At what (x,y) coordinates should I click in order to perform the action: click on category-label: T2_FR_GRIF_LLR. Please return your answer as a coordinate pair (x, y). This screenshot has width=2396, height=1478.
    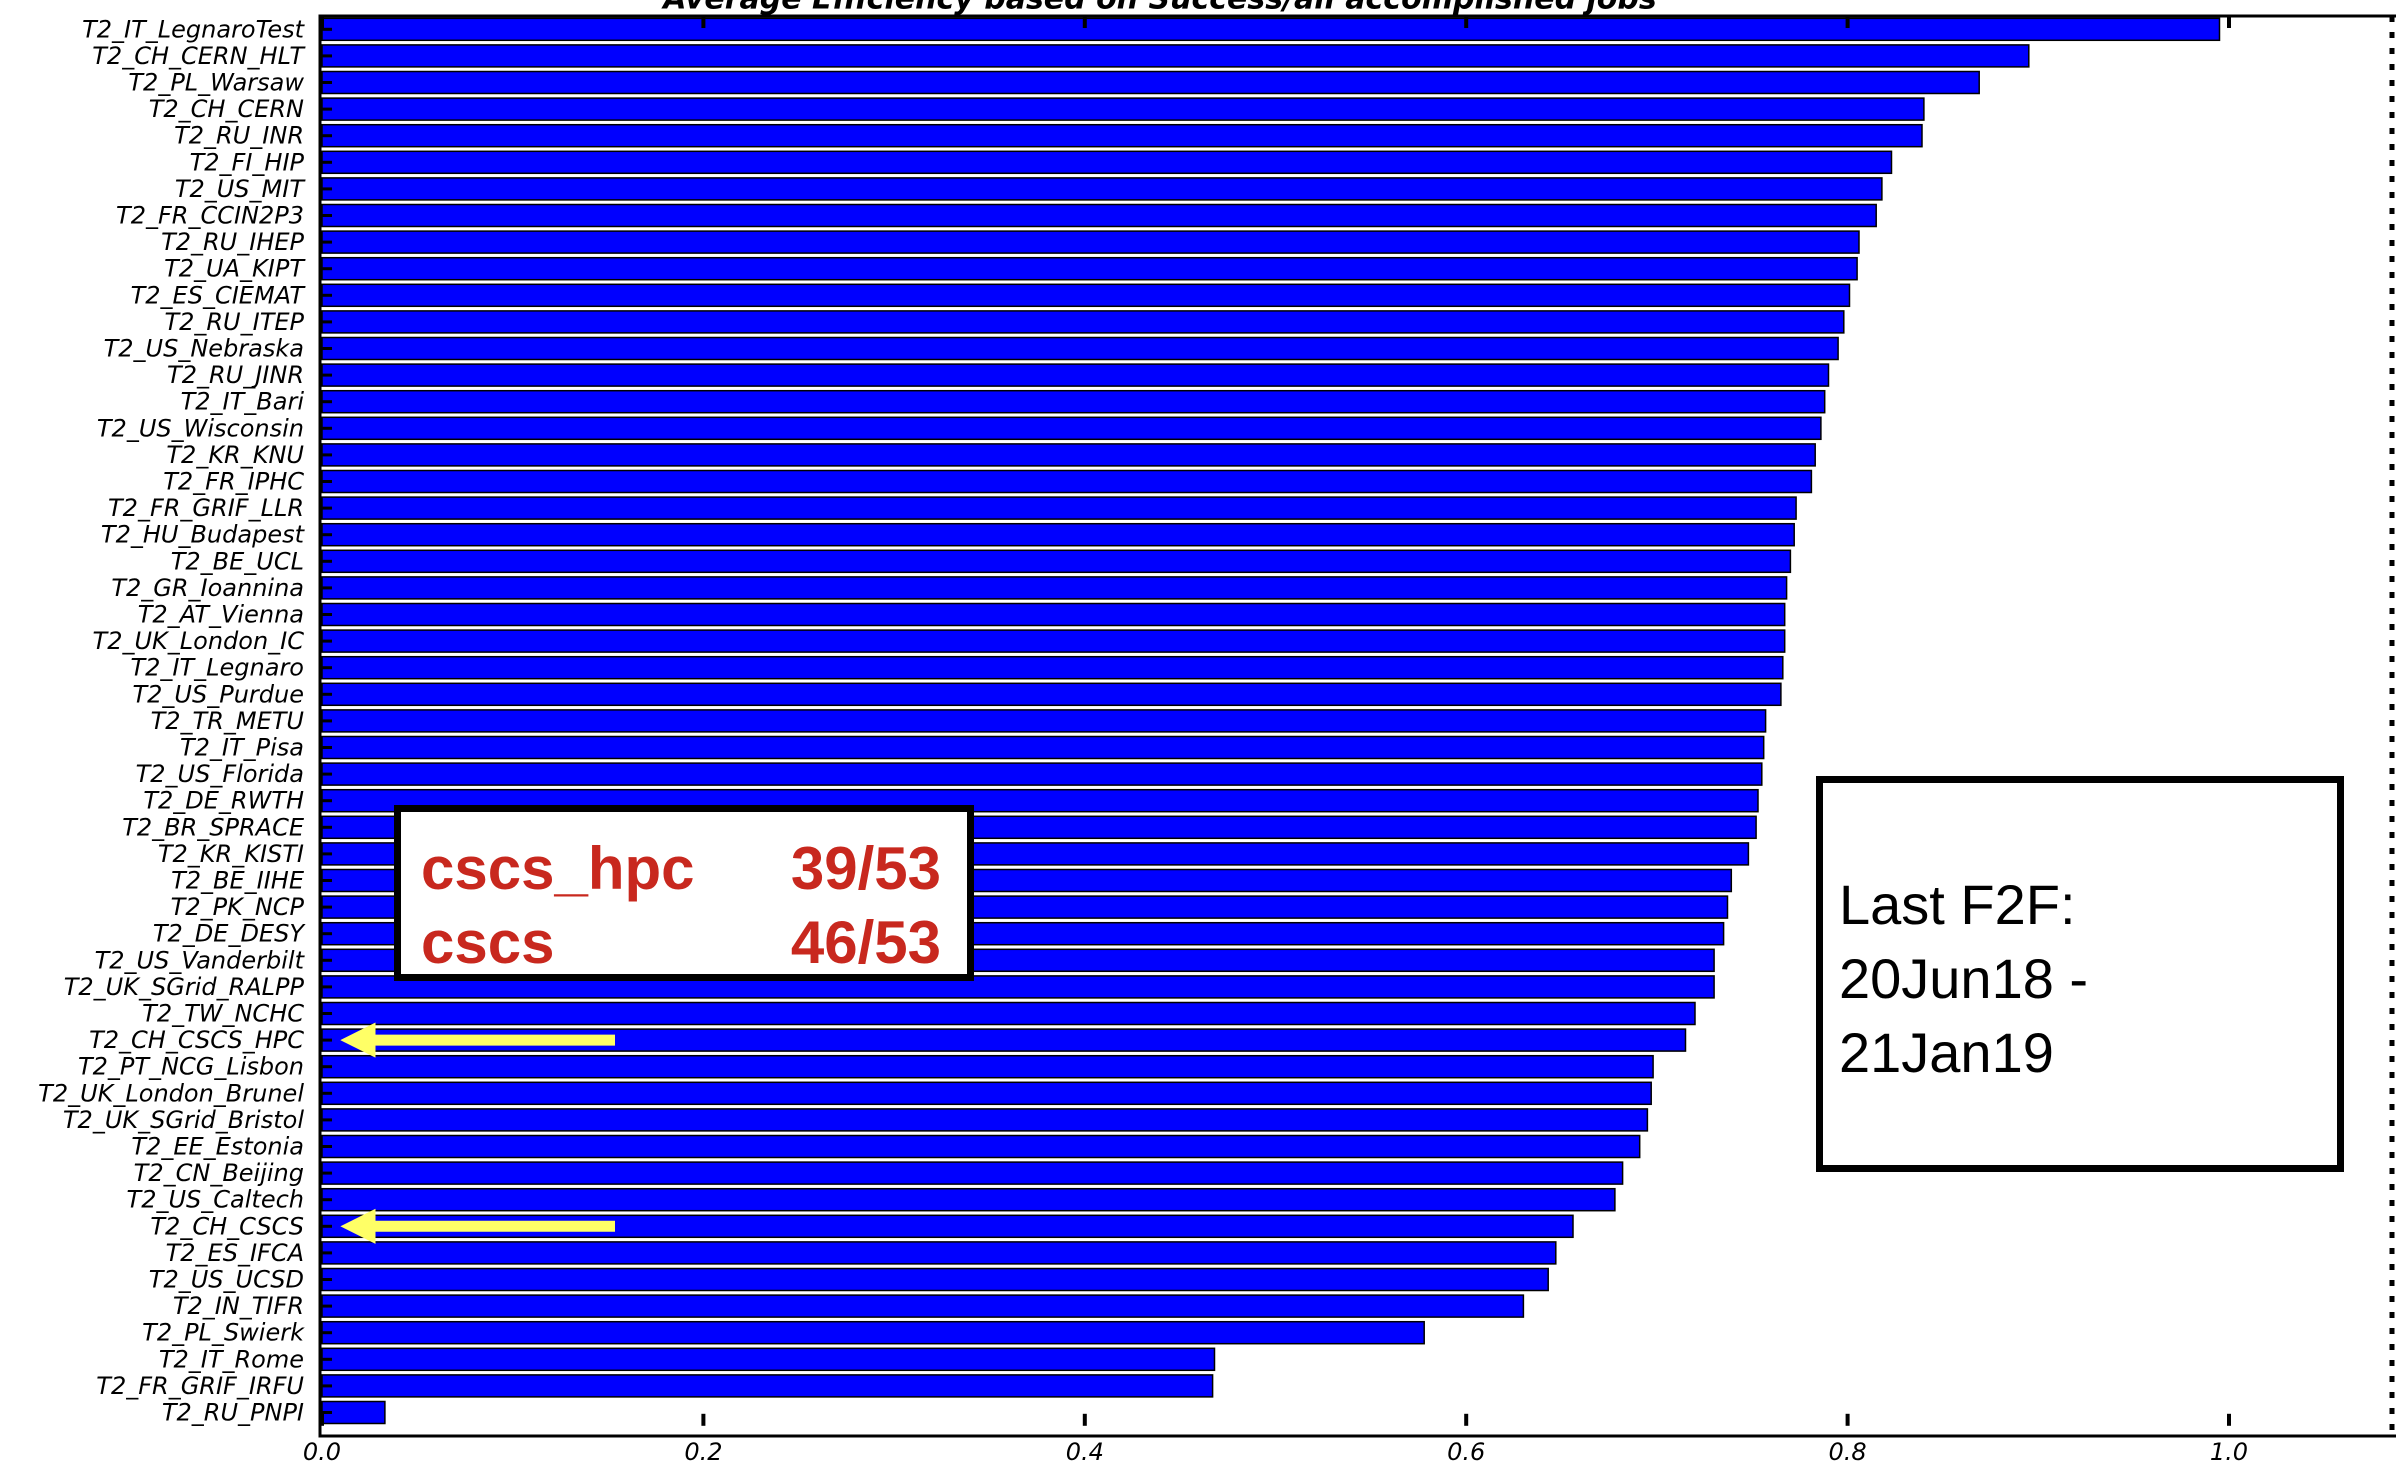
    Looking at the image, I should click on (206, 508).